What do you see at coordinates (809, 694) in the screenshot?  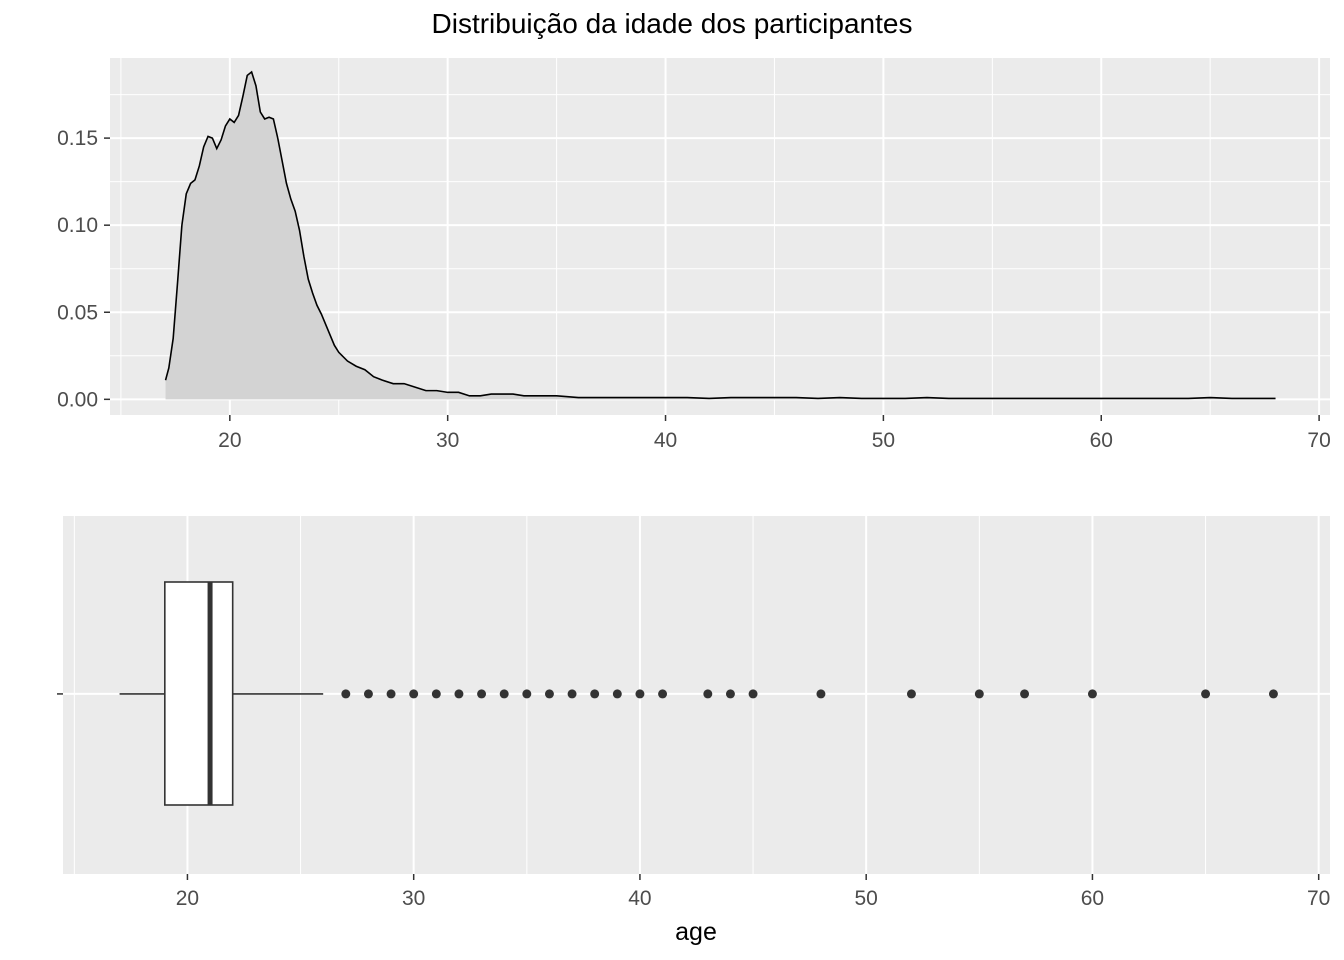 I see `boxplot-outliers` at bounding box center [809, 694].